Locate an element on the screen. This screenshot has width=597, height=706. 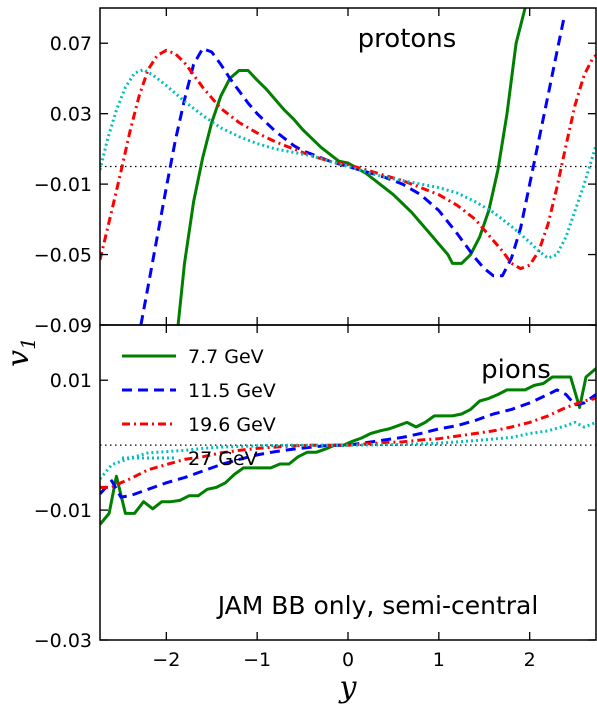
legend-label-19-6-gev: 19.6 GeV is located at coordinates (232, 425).